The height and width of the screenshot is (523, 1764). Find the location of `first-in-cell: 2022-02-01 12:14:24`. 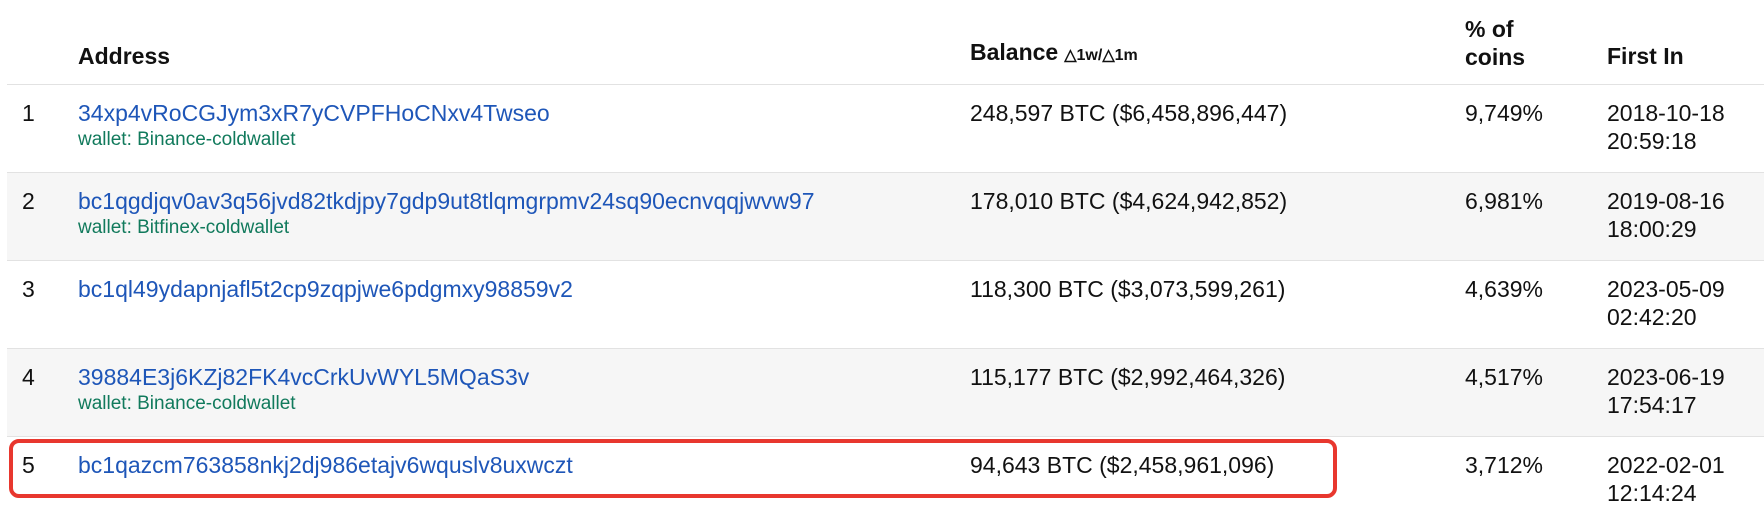

first-in-cell: 2022-02-01 12:14:24 is located at coordinates (1677, 479).